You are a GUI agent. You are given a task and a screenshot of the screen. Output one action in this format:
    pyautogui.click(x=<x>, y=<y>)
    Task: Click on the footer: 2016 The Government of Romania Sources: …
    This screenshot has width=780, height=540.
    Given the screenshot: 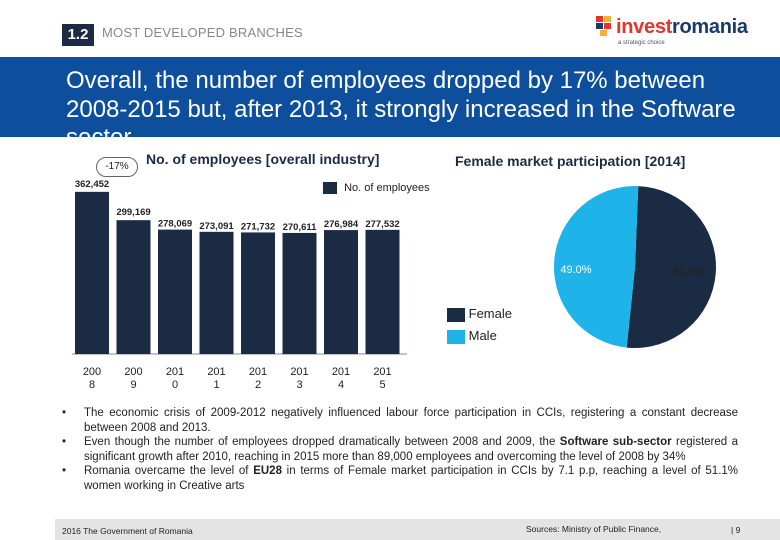 What is the action you would take?
    pyautogui.click(x=417, y=529)
    